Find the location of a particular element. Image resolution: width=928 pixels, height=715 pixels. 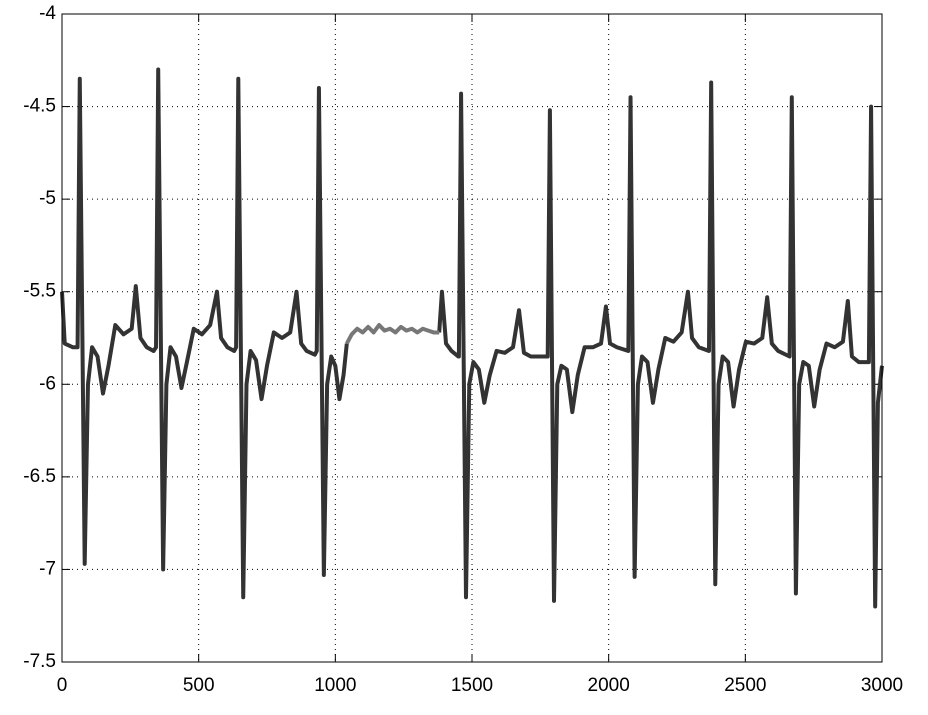

y-tick-label: -5.5 is located at coordinates (39, 291).